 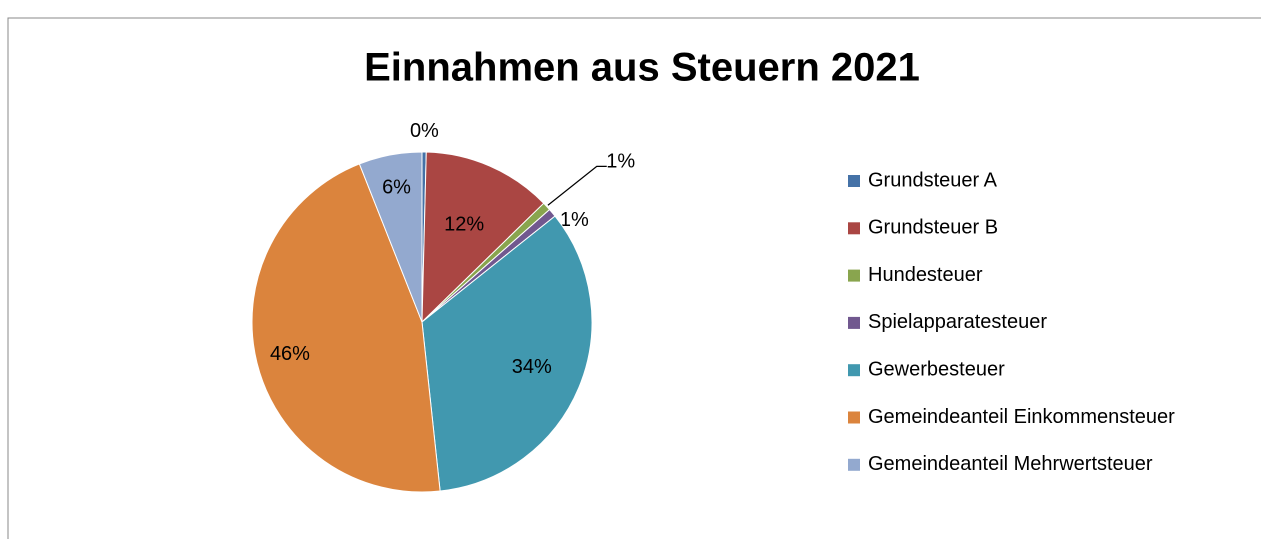 What do you see at coordinates (464, 225) in the screenshot?
I see `data-label: 12%` at bounding box center [464, 225].